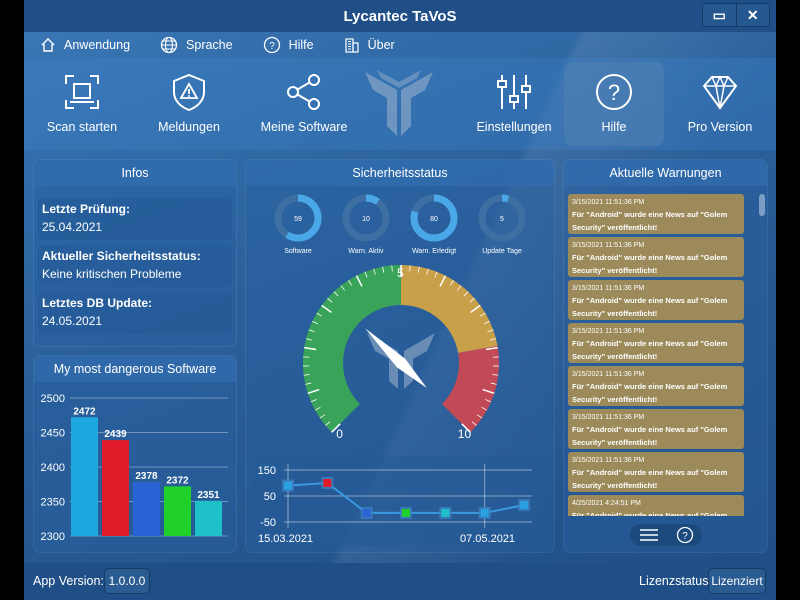  Describe the element at coordinates (395, 504) in the screenshot. I see `history-line-chart: 150 50 -50 15.03.2021 07.05.2021` at that location.